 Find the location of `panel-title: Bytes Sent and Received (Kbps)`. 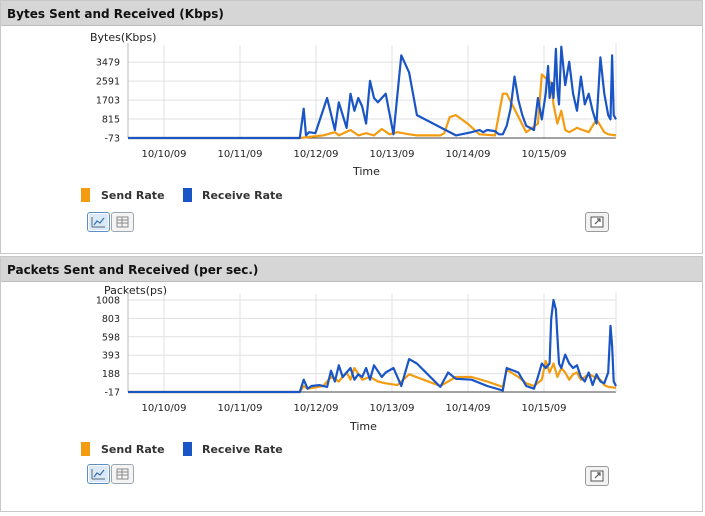

panel-title: Bytes Sent and Received (Kbps) is located at coordinates (351, 13).